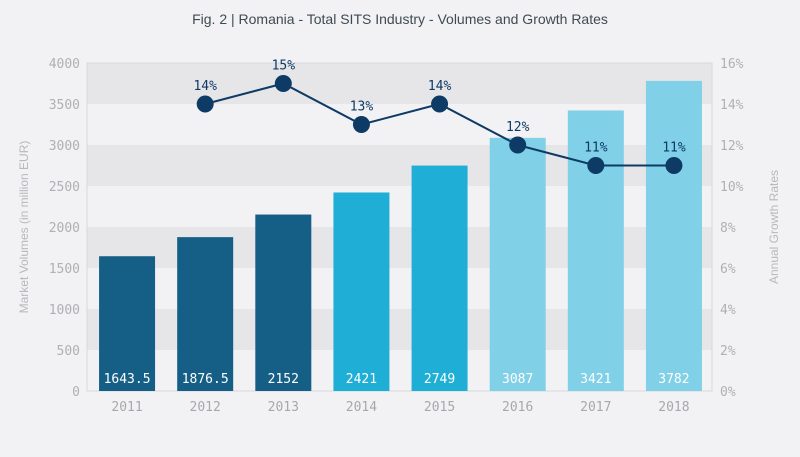  Describe the element at coordinates (68, 351) in the screenshot. I see `y-tick-label: 500` at that location.